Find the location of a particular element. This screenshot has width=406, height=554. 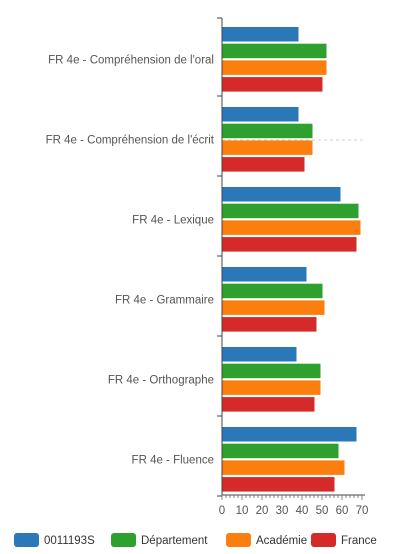

category-label: FR 4e - Orthographe is located at coordinates (161, 380).